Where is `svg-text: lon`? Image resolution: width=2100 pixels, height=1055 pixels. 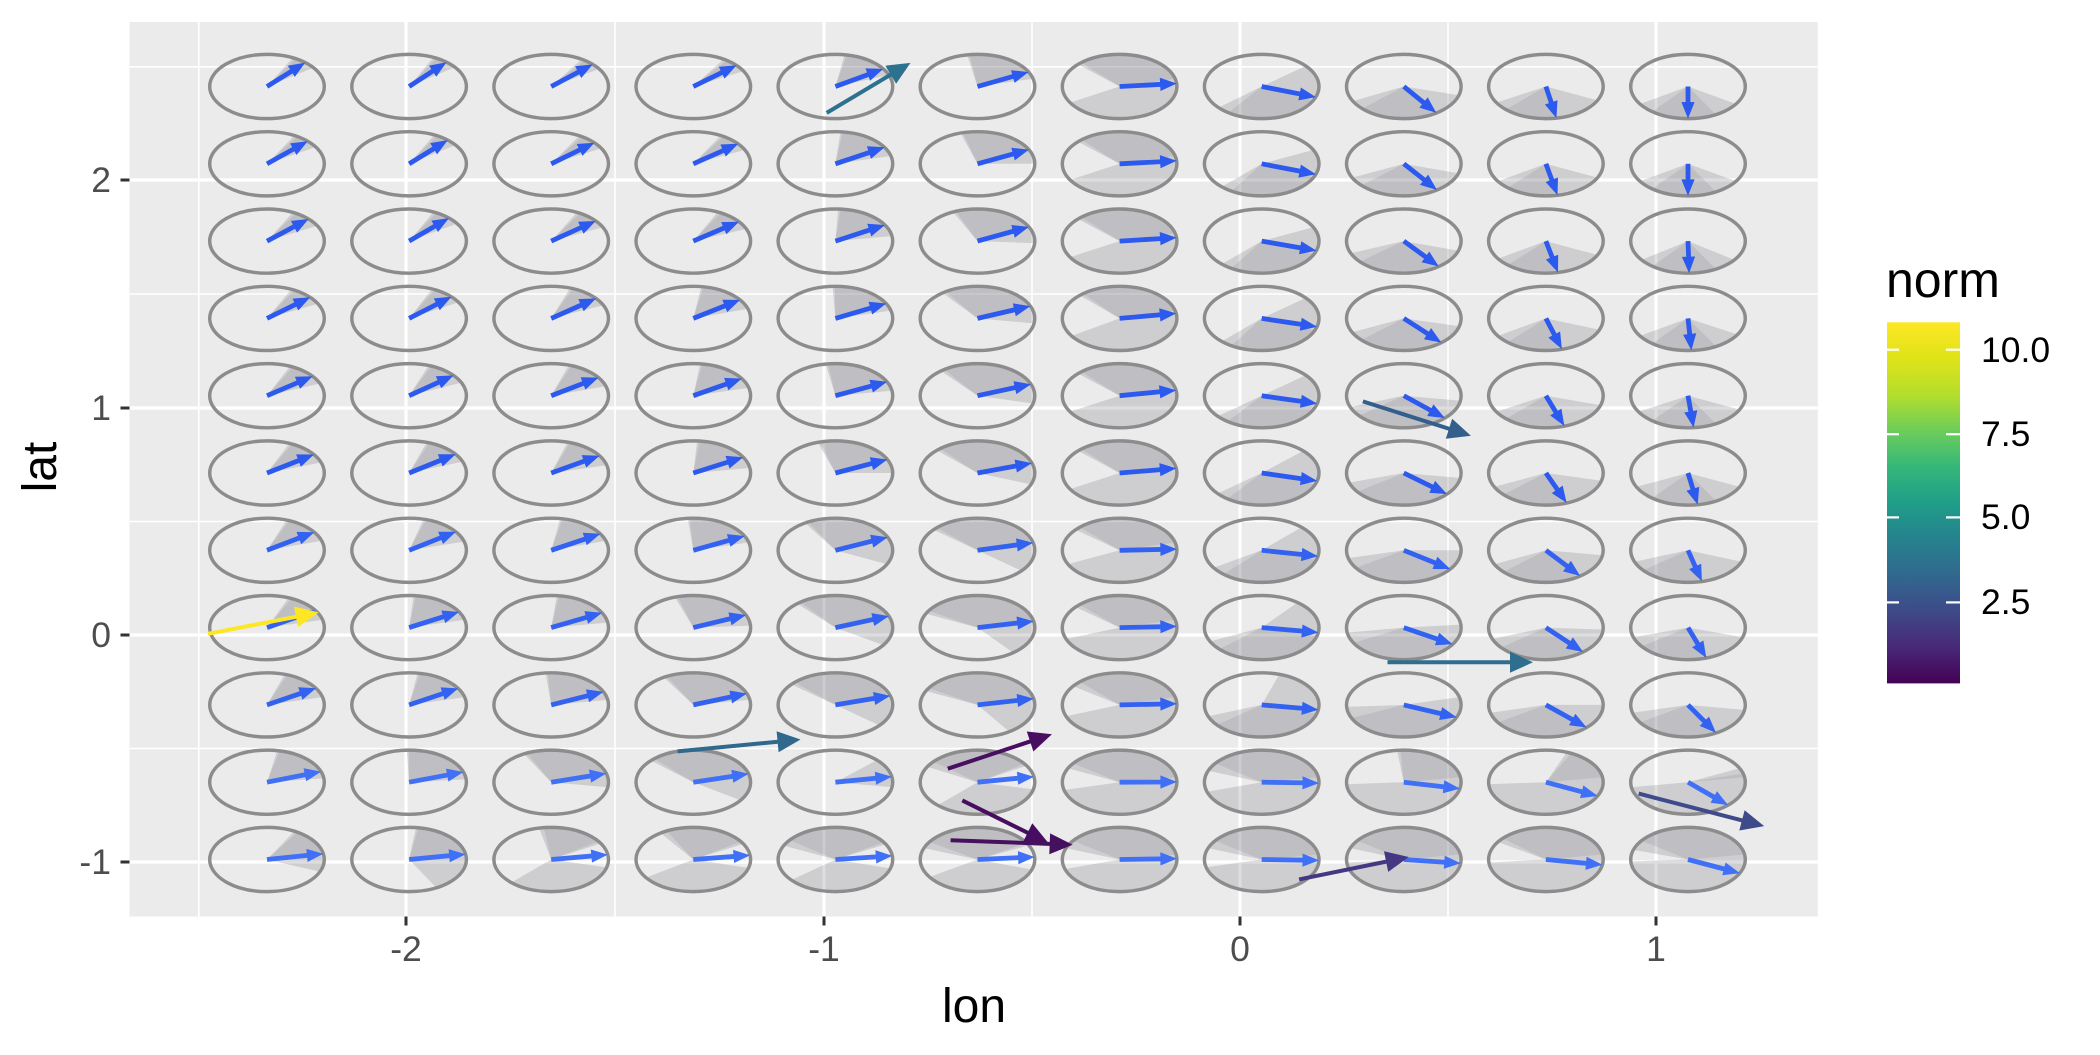
svg-text: lon is located at coordinates (974, 1006).